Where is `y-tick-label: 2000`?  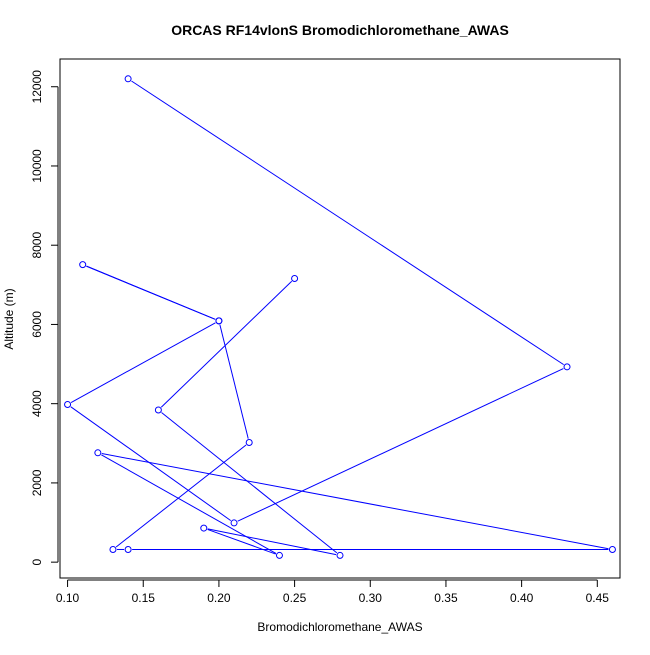
y-tick-label: 2000 is located at coordinates (37, 482).